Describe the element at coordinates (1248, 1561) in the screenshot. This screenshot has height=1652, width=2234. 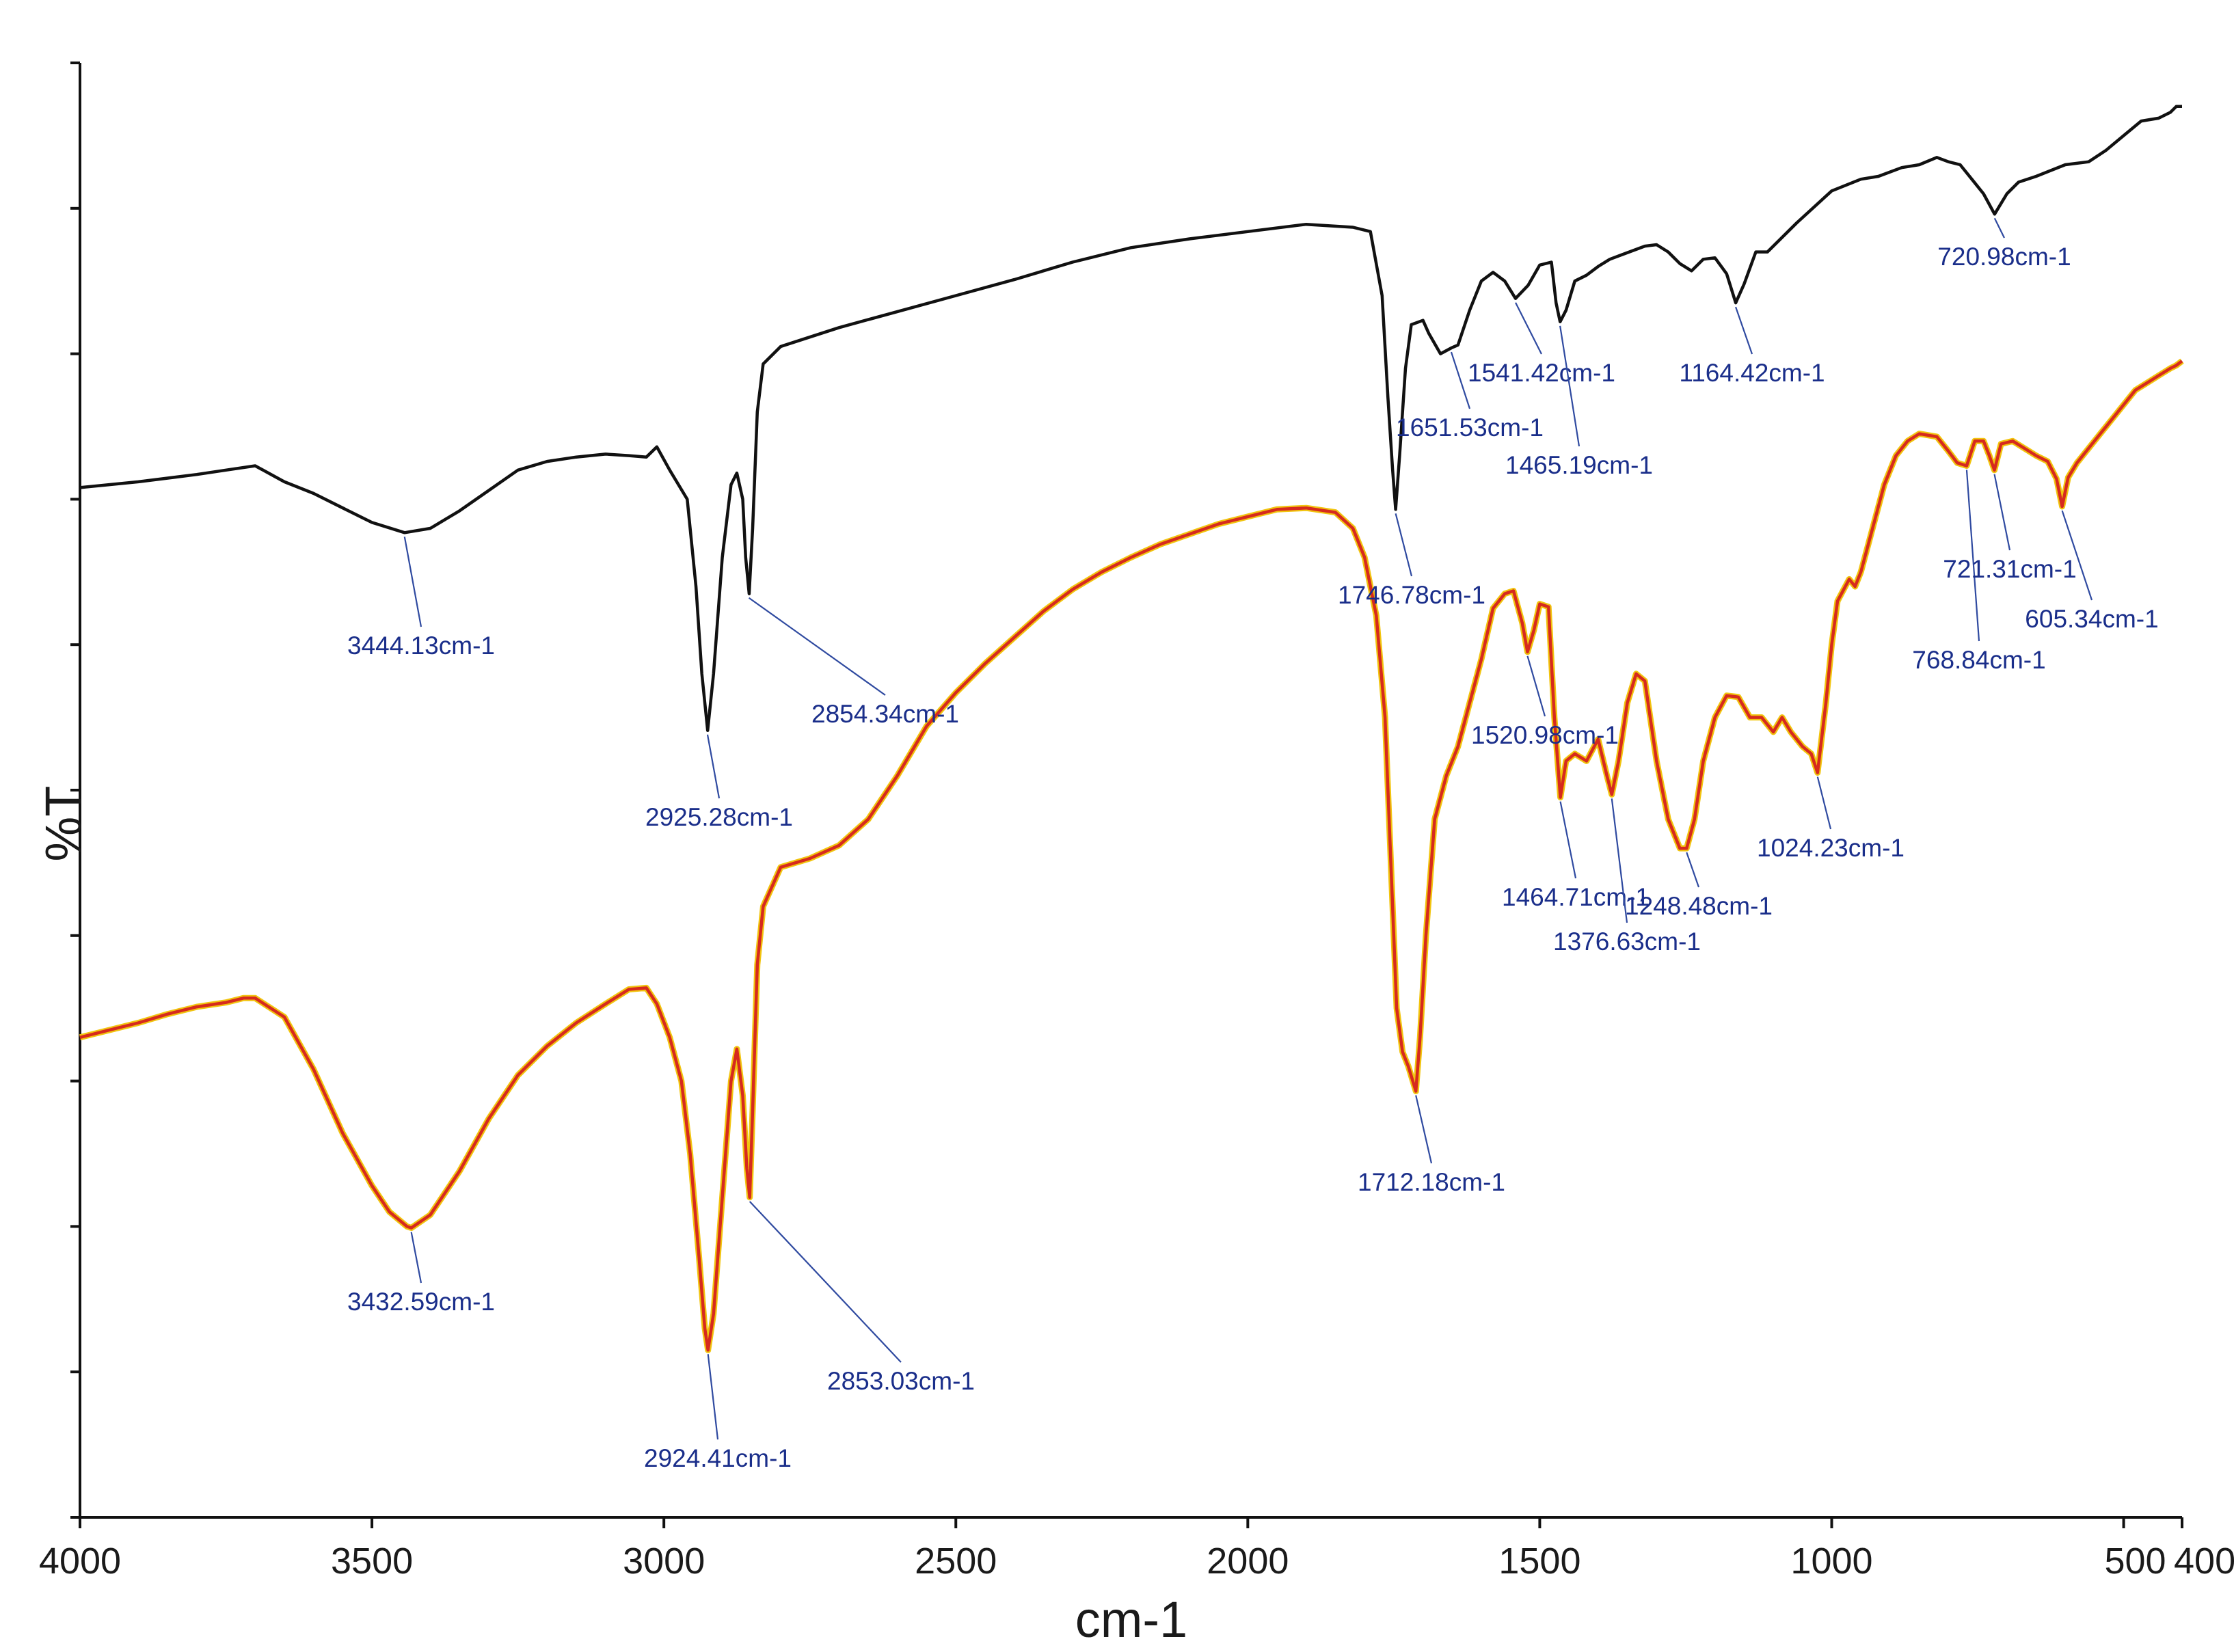
I see `x-tick-label: 2000` at that location.